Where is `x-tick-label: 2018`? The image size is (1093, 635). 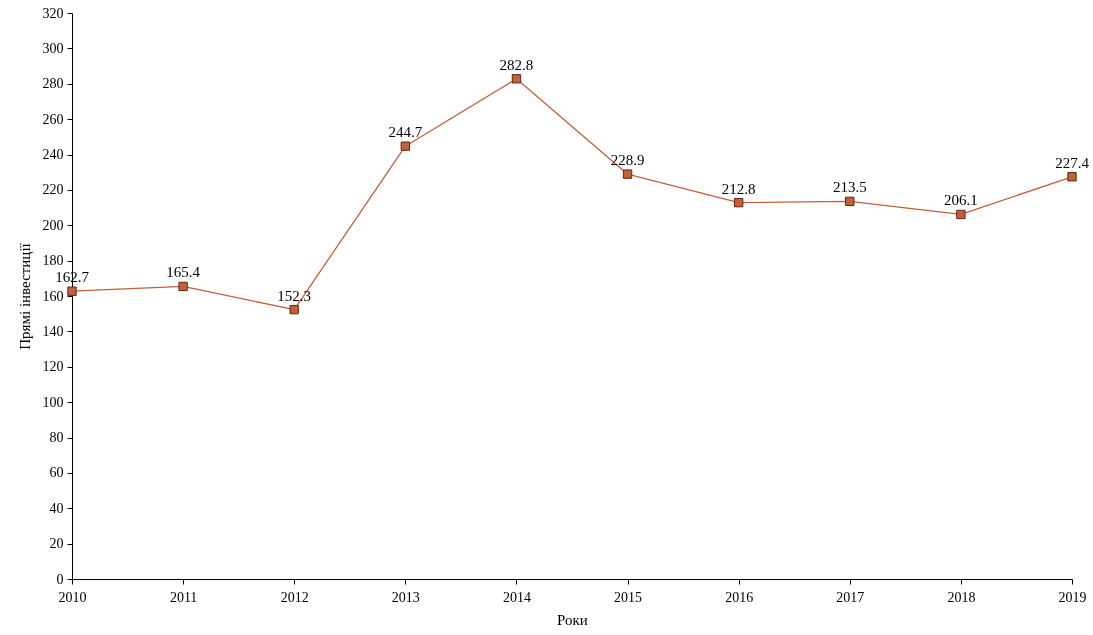
x-tick-label: 2018 is located at coordinates (961, 597).